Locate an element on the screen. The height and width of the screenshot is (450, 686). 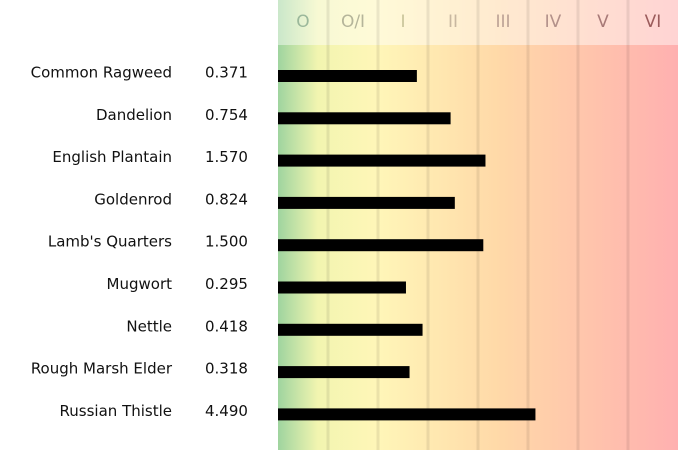
category-label: Goldenrod is located at coordinates (133, 199).